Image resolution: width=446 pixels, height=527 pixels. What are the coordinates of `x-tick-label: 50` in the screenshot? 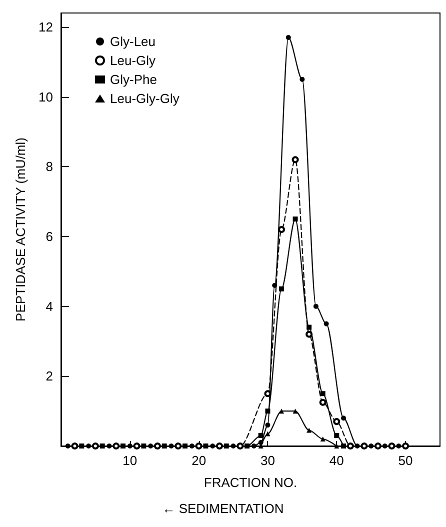 It's located at (405, 460).